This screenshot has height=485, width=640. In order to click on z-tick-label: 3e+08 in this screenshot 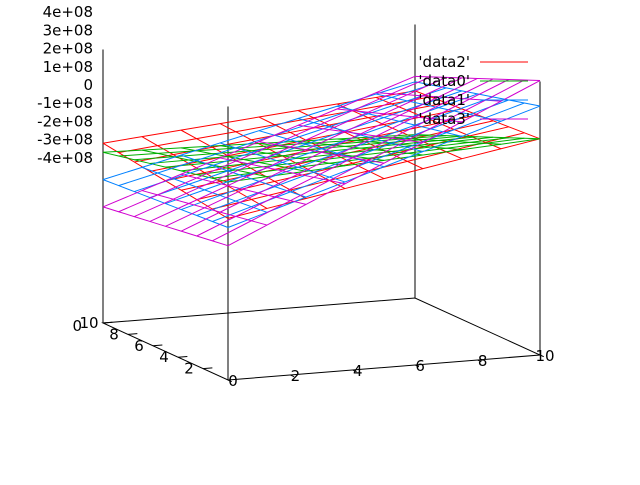, I will do `click(68, 30)`.